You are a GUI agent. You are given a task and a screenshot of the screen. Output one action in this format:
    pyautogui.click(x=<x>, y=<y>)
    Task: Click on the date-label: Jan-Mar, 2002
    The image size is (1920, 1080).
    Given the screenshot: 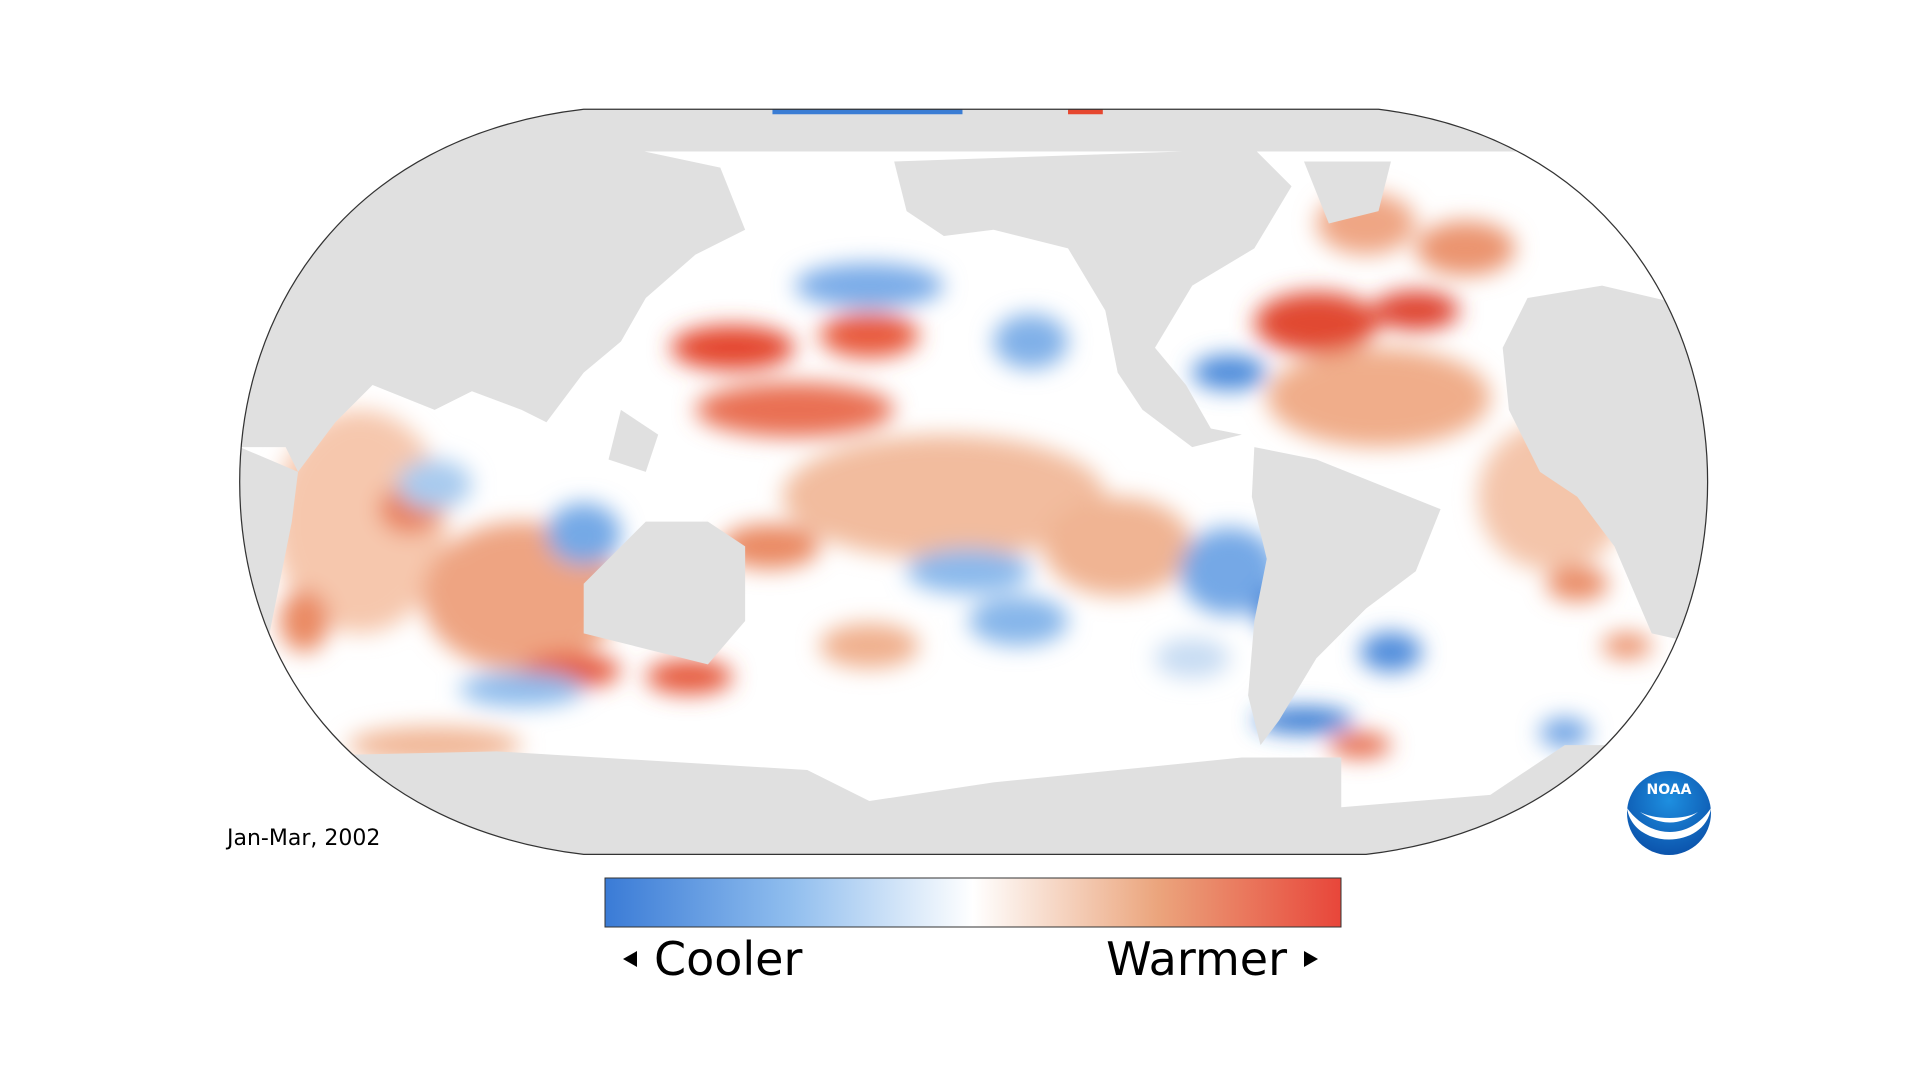 What is the action you would take?
    pyautogui.click(x=302, y=838)
    